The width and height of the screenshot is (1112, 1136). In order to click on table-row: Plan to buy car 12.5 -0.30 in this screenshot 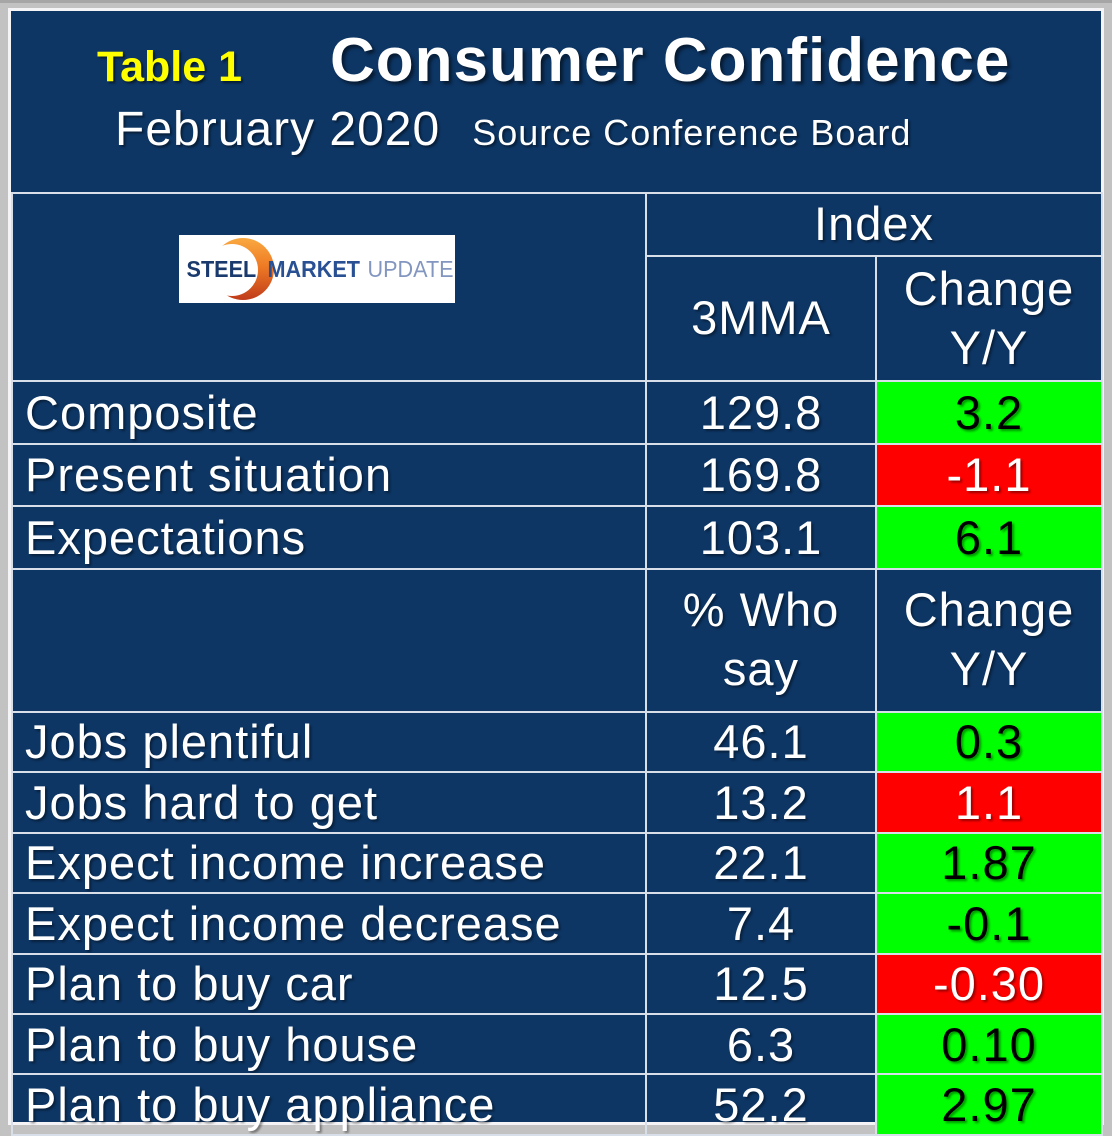, I will do `click(557, 983)`.